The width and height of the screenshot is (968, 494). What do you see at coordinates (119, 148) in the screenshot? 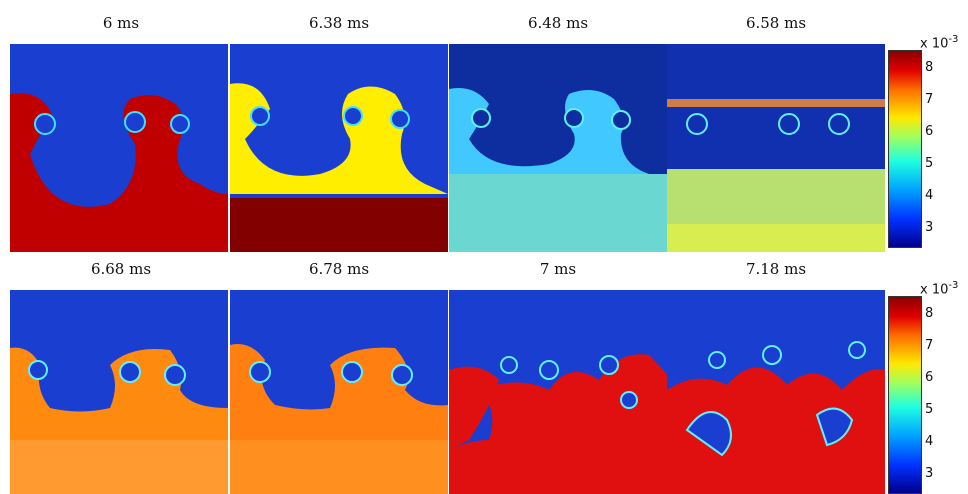
I see `simulation-panel-6ms` at bounding box center [119, 148].